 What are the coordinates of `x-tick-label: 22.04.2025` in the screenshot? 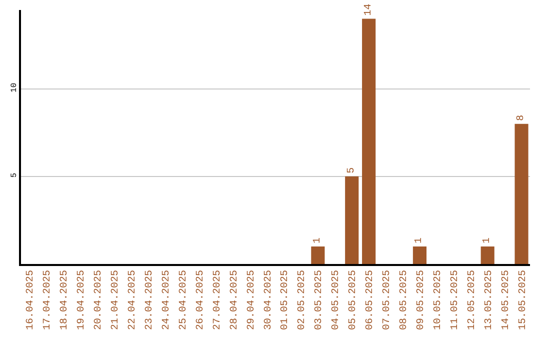 It's located at (133, 300).